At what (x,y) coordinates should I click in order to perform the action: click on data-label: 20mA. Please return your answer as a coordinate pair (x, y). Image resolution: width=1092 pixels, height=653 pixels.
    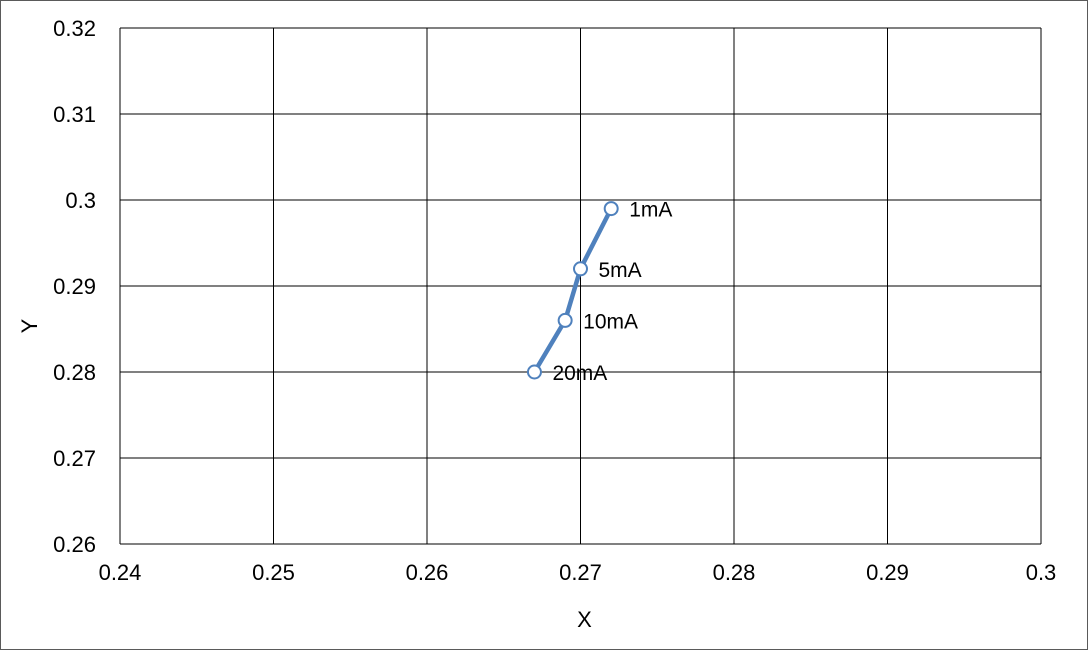
    Looking at the image, I should click on (579, 373).